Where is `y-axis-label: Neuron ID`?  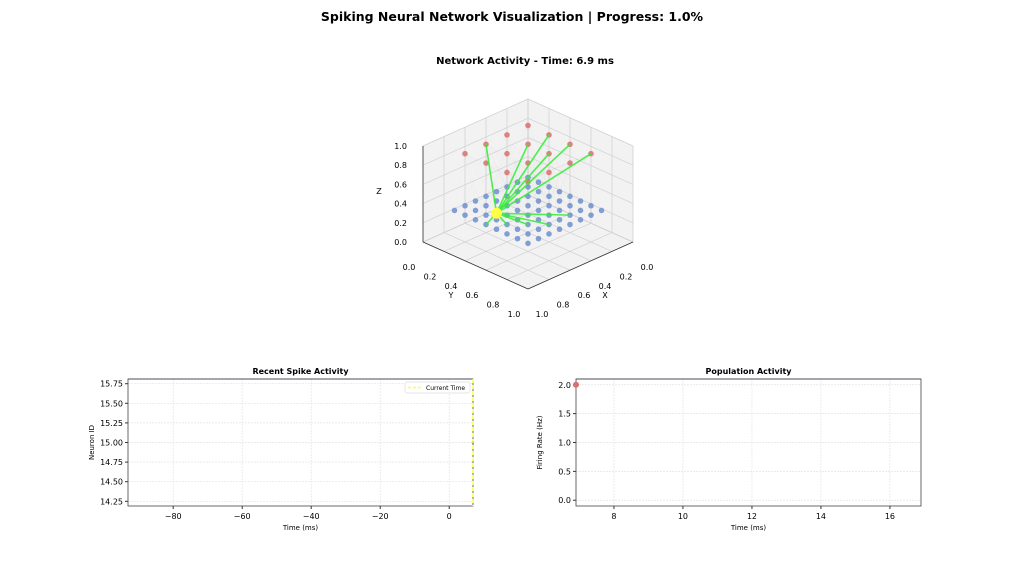 y-axis-label: Neuron ID is located at coordinates (92, 442).